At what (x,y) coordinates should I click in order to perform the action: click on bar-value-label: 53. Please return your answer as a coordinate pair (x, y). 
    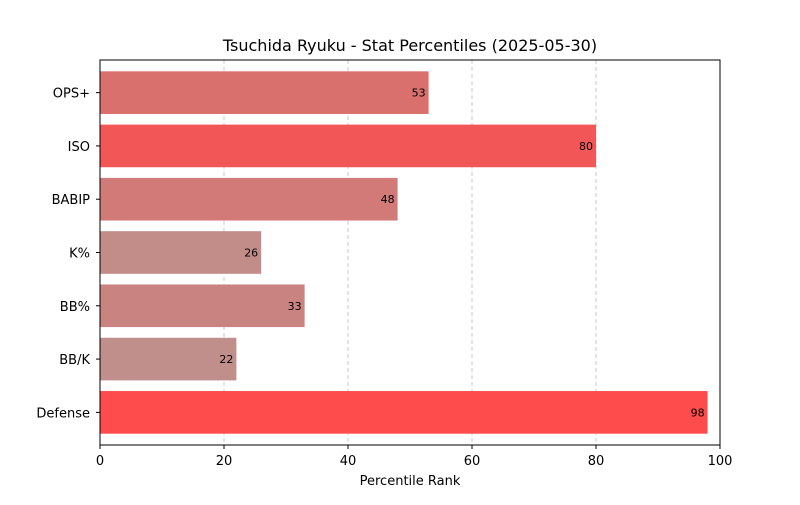
    Looking at the image, I should click on (419, 93).